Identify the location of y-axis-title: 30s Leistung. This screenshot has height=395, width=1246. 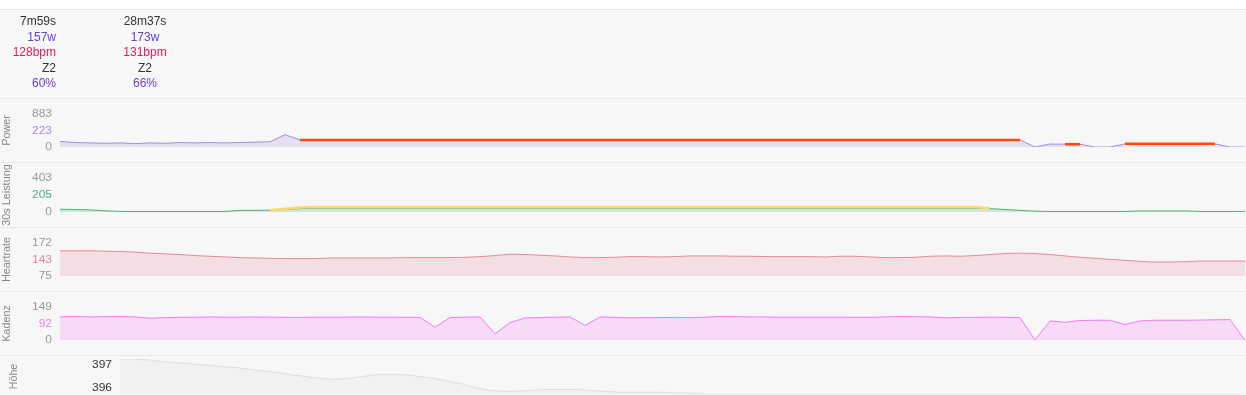
(6, 195).